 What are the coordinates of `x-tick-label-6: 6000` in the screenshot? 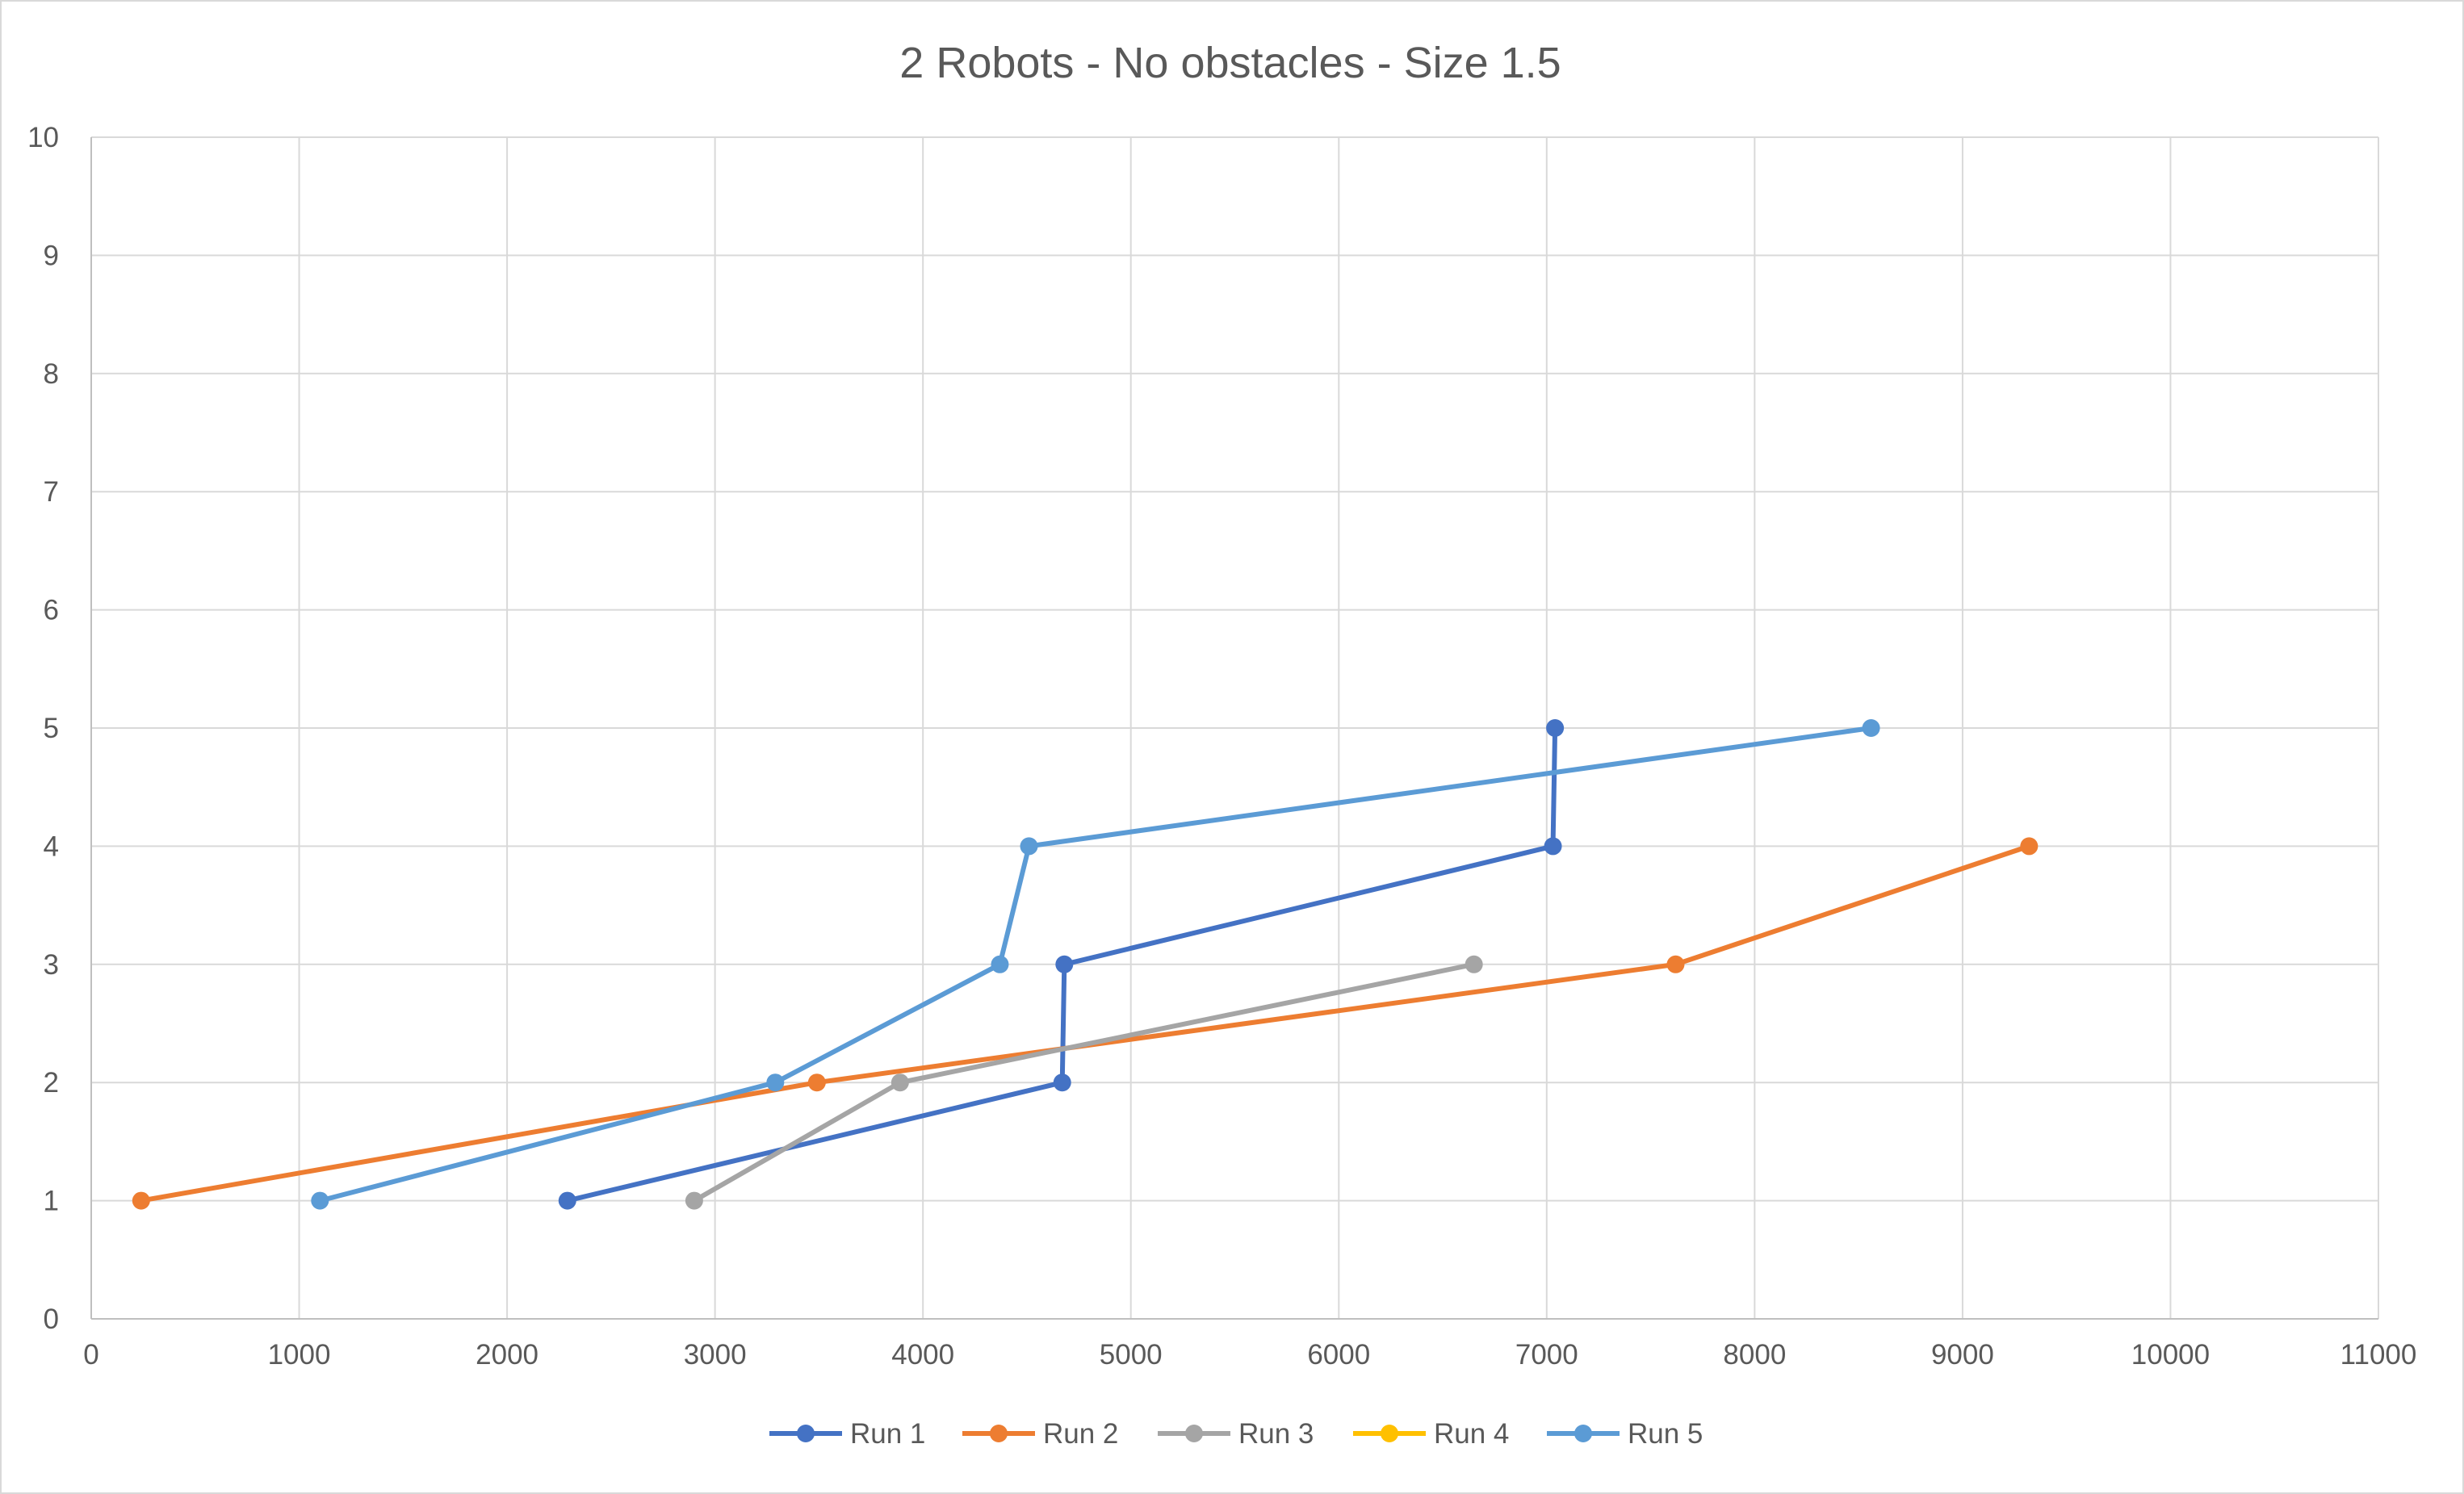 It's located at (1338, 1355).